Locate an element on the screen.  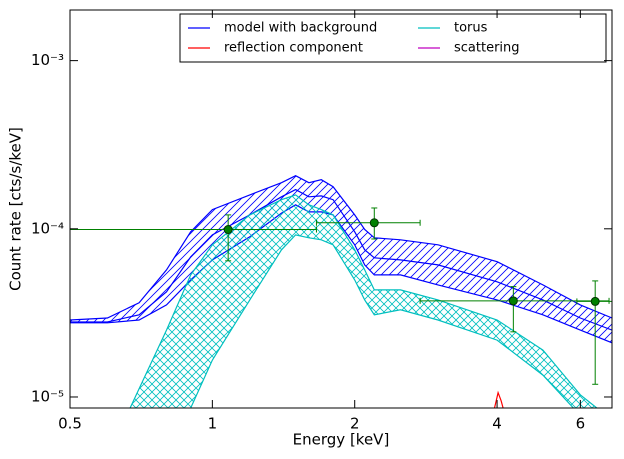
line is located at coordinates (498, 399).